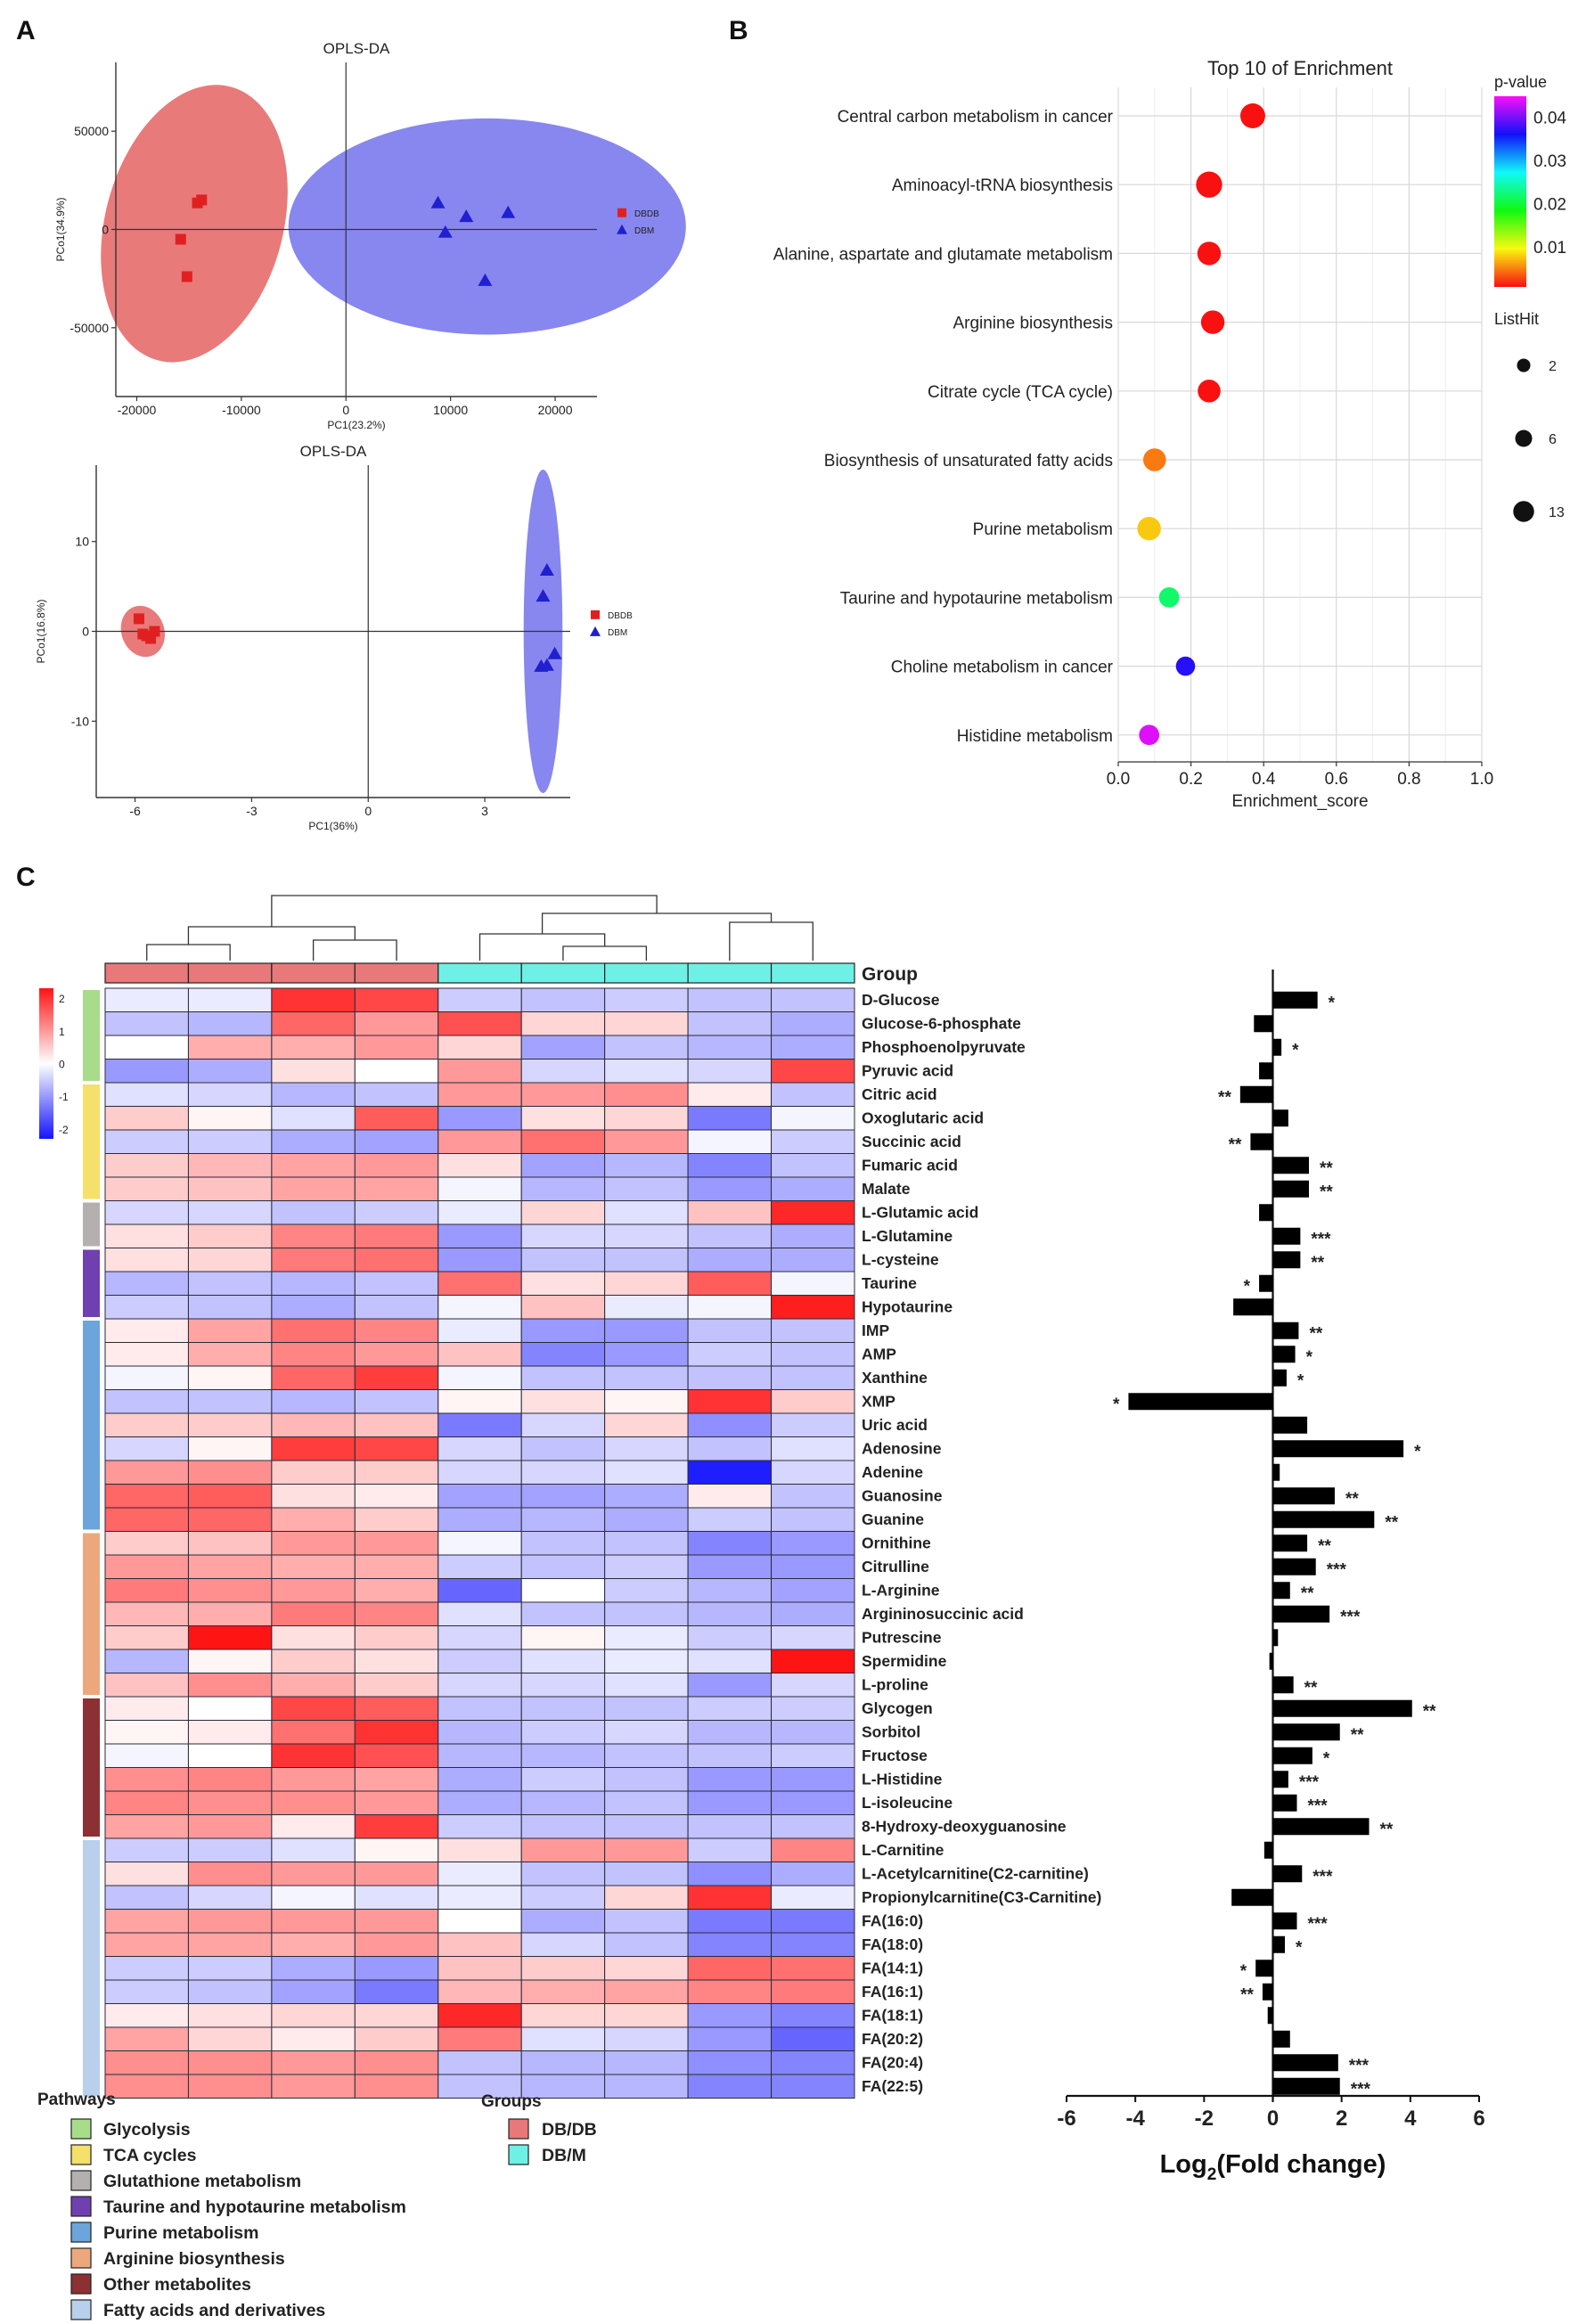 The width and height of the screenshot is (1570, 2324). Describe the element at coordinates (1185, 666) in the screenshot. I see `b-point` at that location.